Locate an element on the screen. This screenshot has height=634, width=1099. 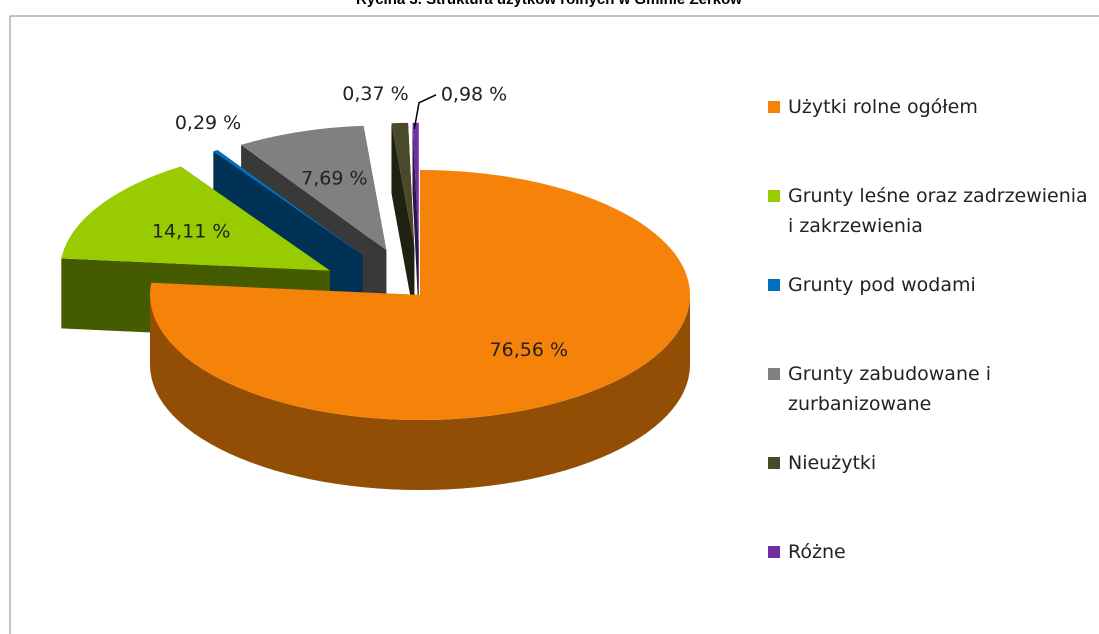
data-label: 0,29 % is located at coordinates (208, 123).